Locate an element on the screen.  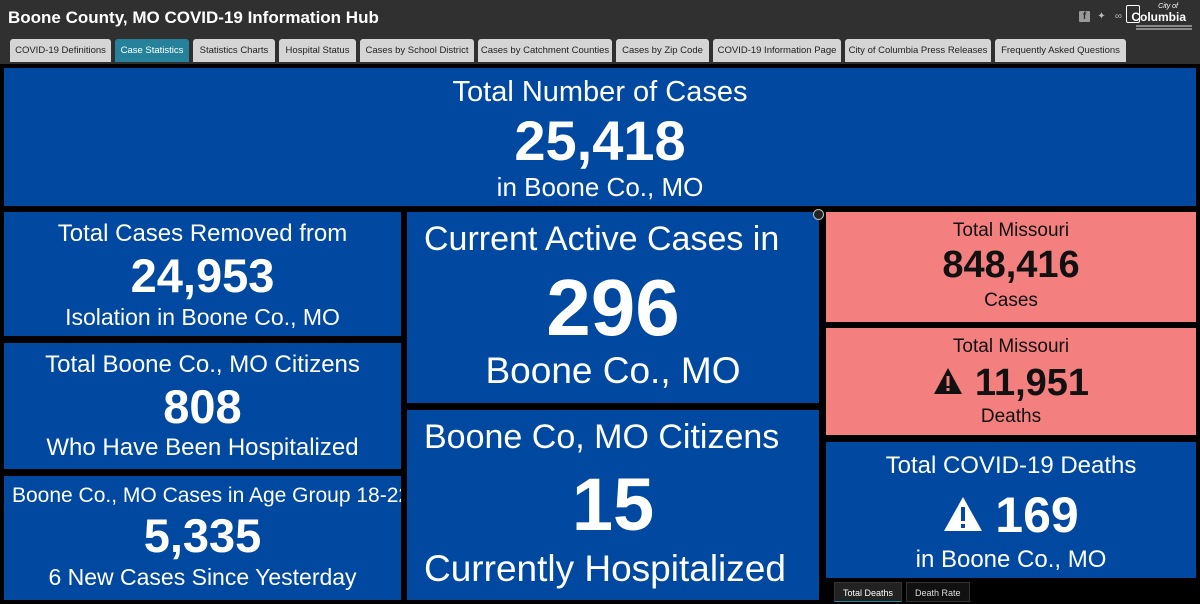
link-icon: ∞ is located at coordinates (1118, 16).